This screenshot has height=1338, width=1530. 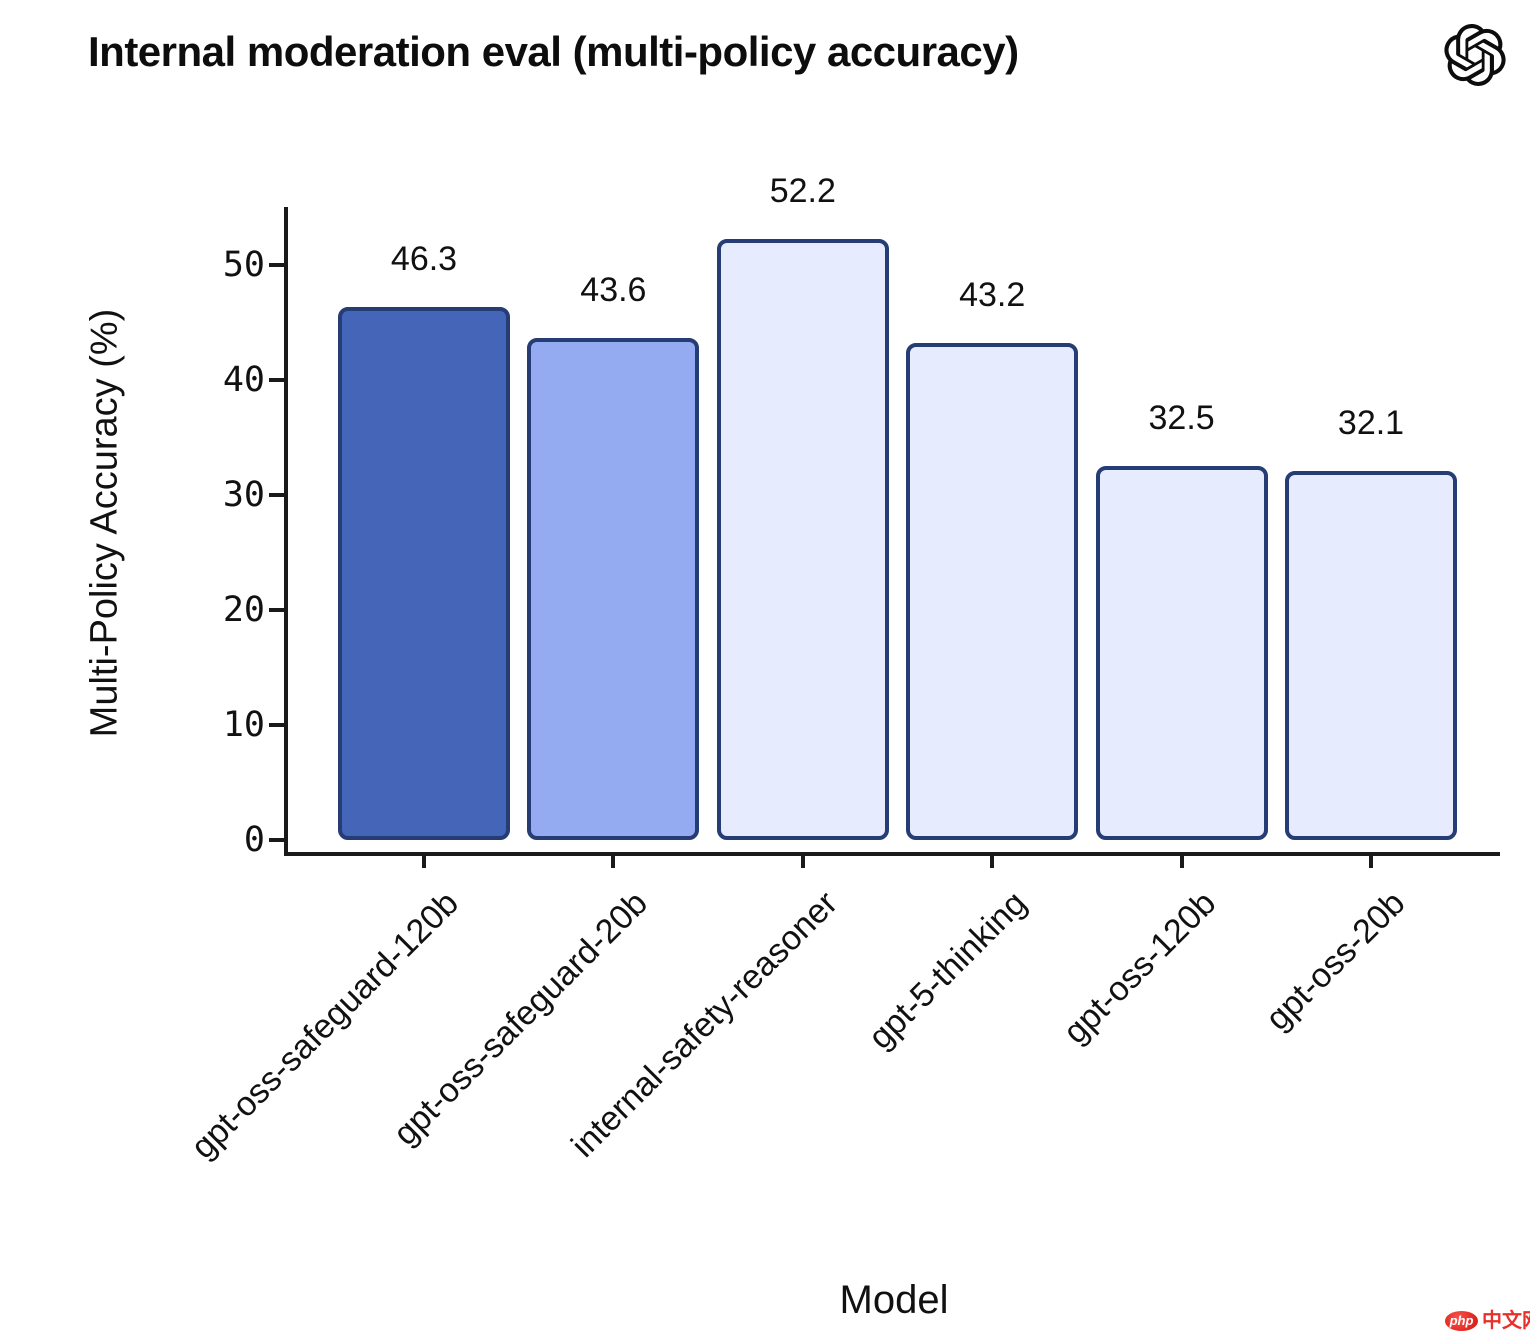 I want to click on x-axis-line, so click(x=892, y=854).